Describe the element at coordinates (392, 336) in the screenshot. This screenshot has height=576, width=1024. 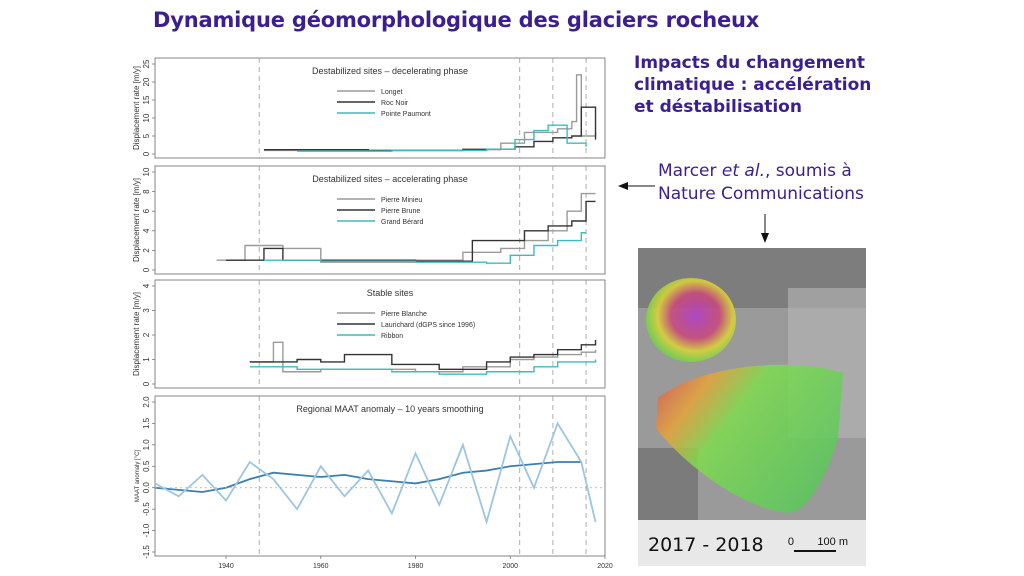
I see `legend-entry: Ribbon` at that location.